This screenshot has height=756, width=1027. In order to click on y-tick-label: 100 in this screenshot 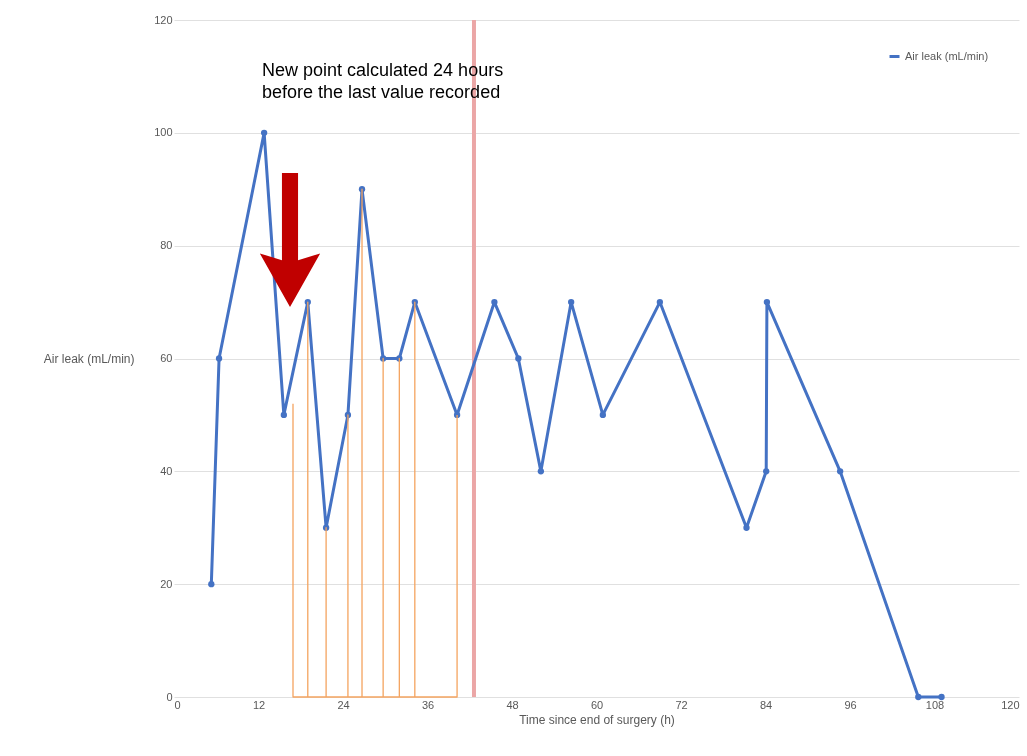, I will do `click(163, 132)`.